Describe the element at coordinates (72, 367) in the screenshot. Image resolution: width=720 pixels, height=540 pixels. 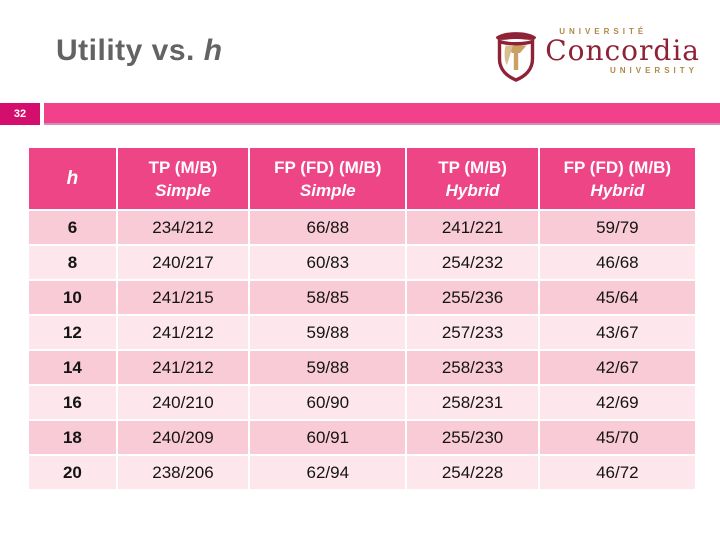
I see `cell-h: 14` at that location.